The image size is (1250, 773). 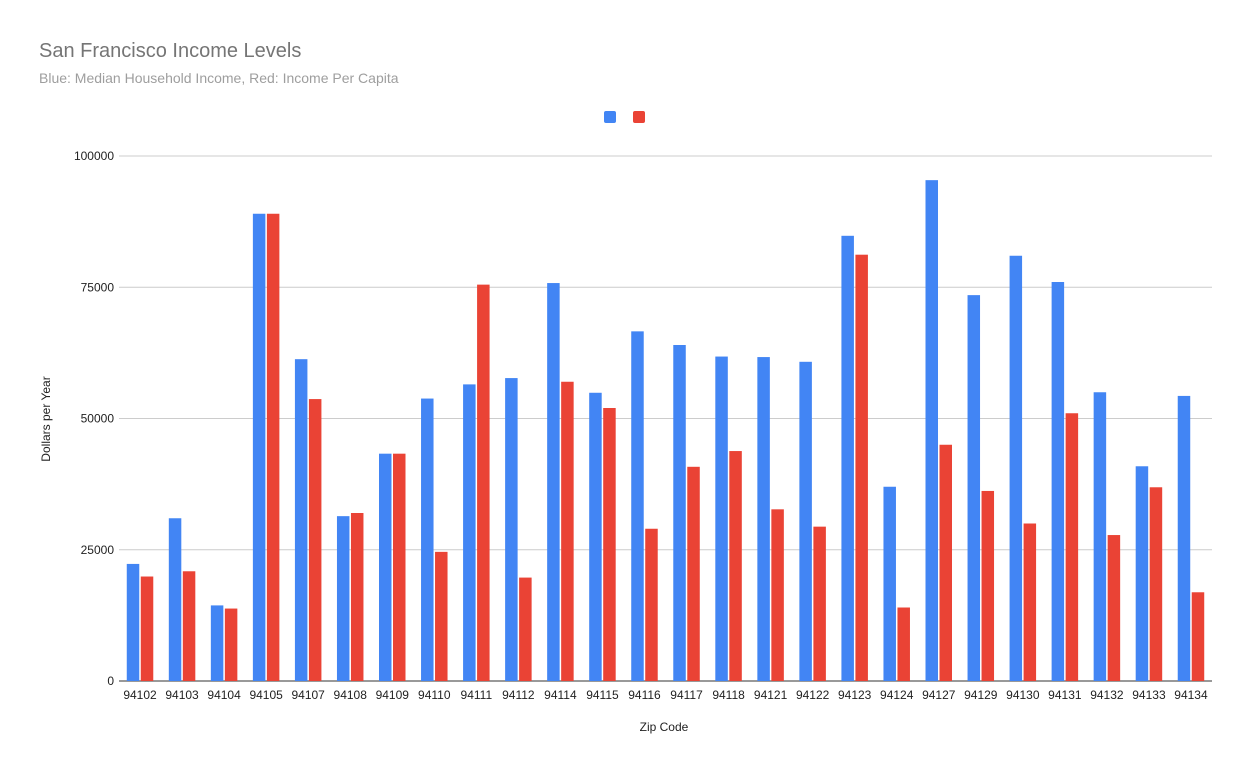 What do you see at coordinates (1107, 695) in the screenshot?
I see `x-tick-label: 94132` at bounding box center [1107, 695].